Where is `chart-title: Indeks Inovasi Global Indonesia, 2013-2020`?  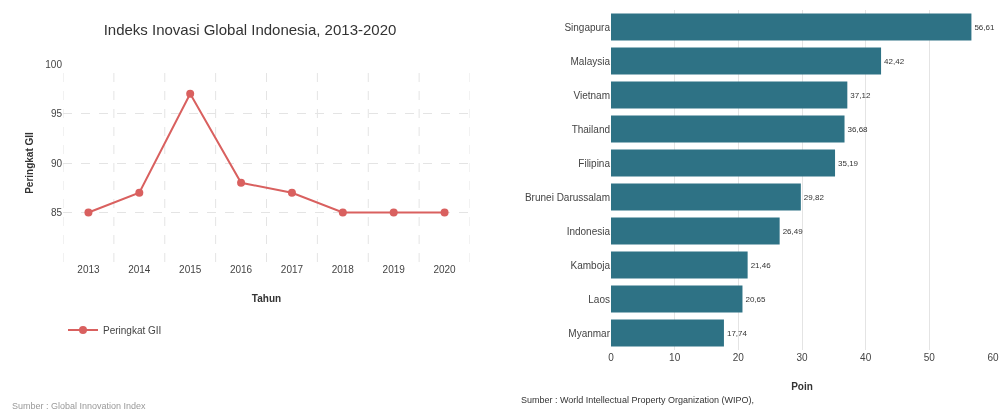 chart-title: Indeks Inovasi Global Indonesia, 2013-2020 is located at coordinates (250, 30).